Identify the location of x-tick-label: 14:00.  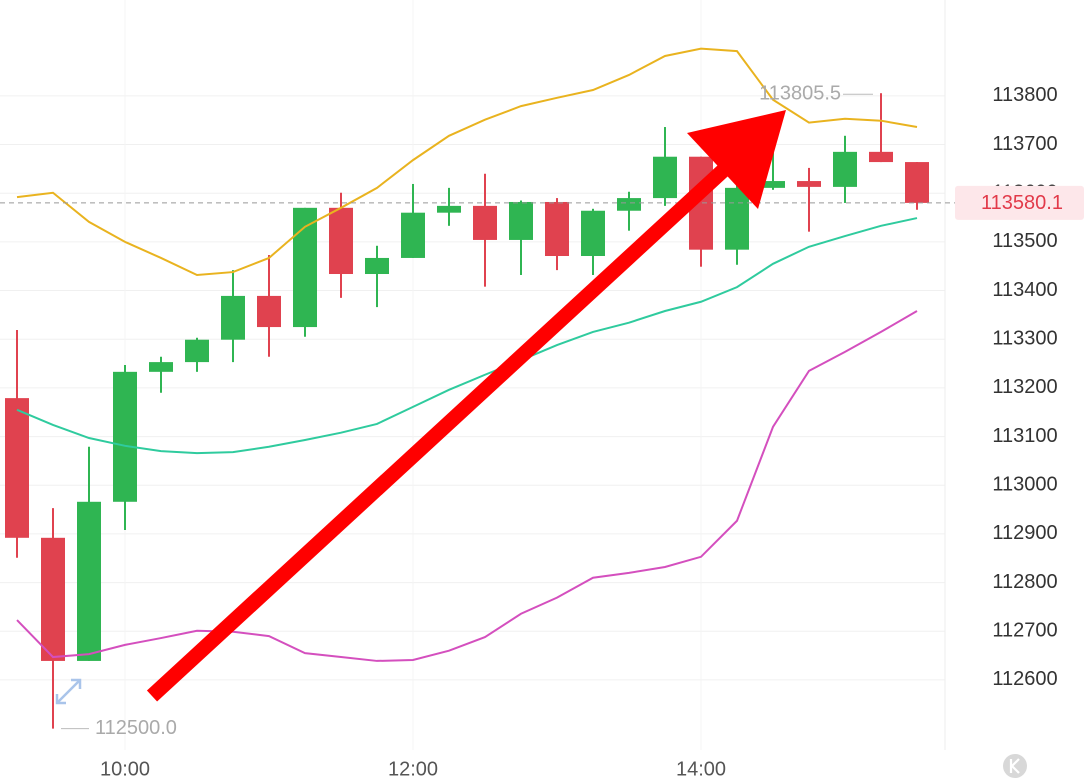
(701, 769).